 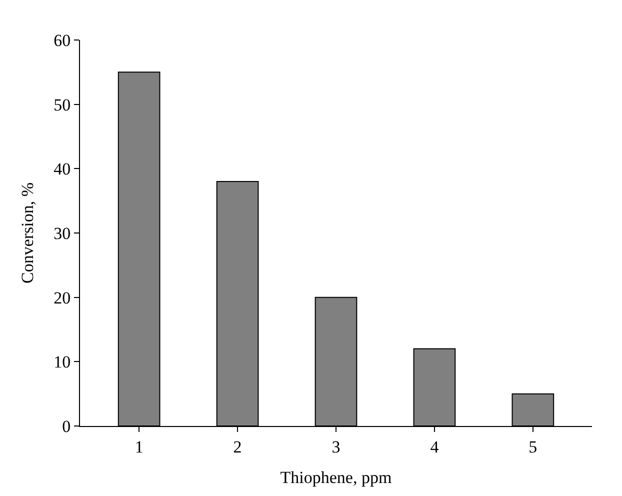 What do you see at coordinates (435, 446) in the screenshot?
I see `x-tick-label: 4` at bounding box center [435, 446].